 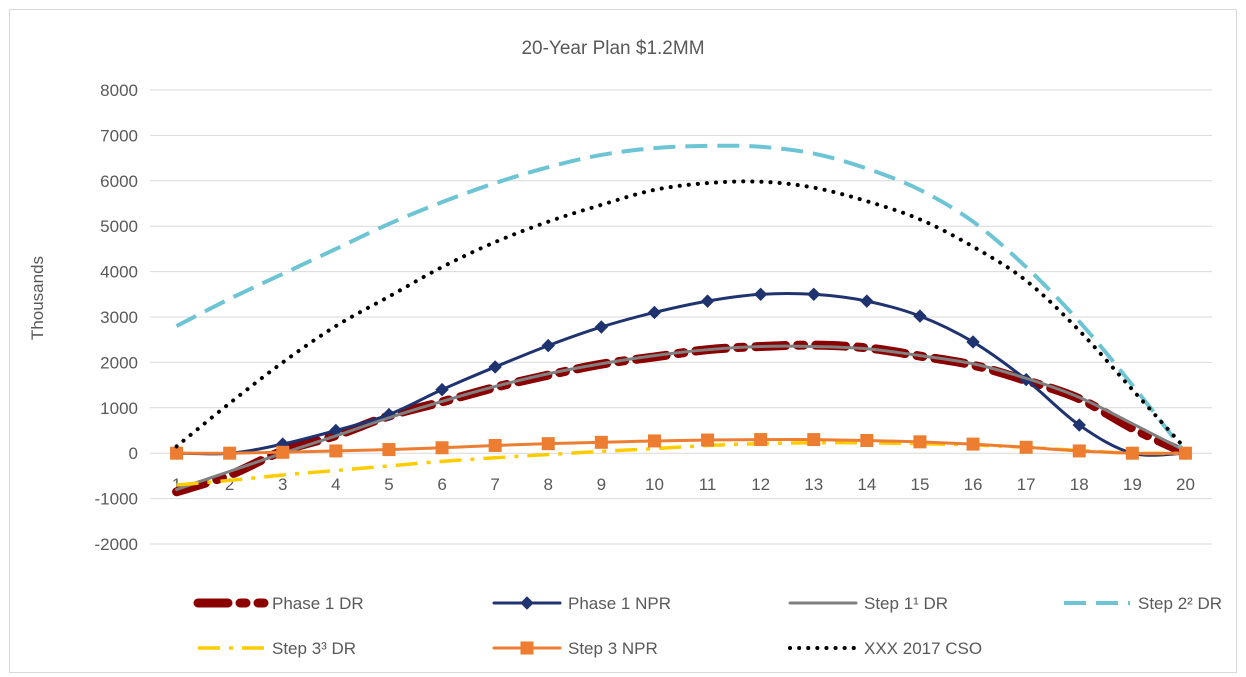 I want to click on x-tick-label: 20, so click(x=1185, y=484).